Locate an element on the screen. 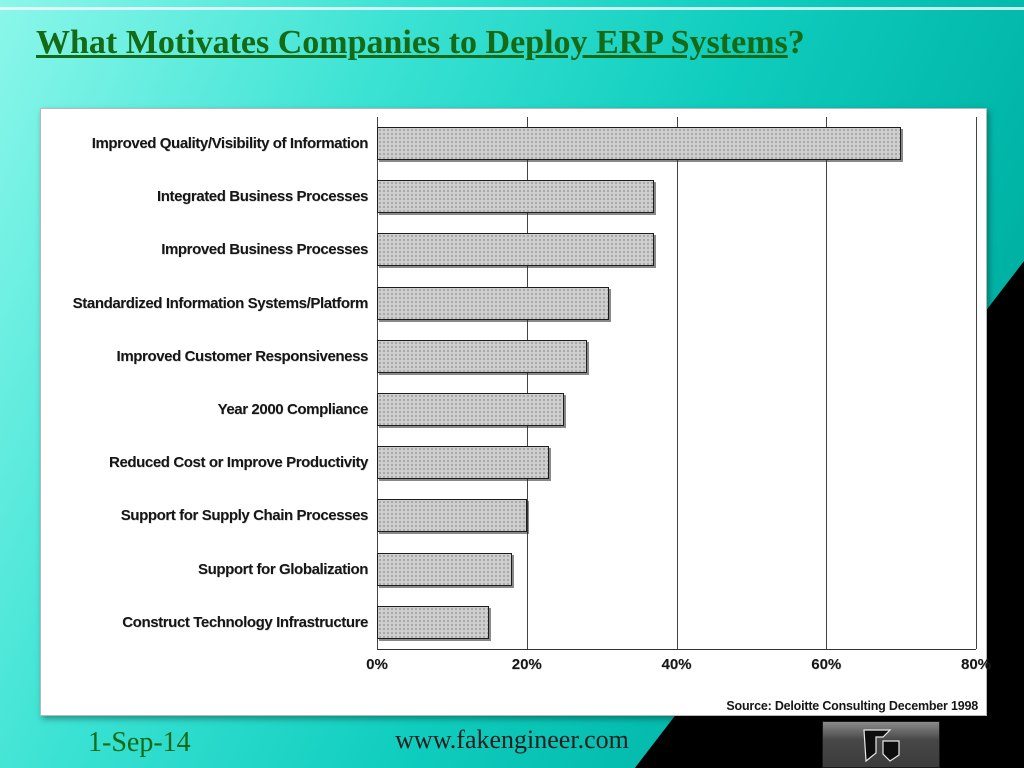  bar-label: Reduced Cost or Improve Productivity is located at coordinates (238, 463).